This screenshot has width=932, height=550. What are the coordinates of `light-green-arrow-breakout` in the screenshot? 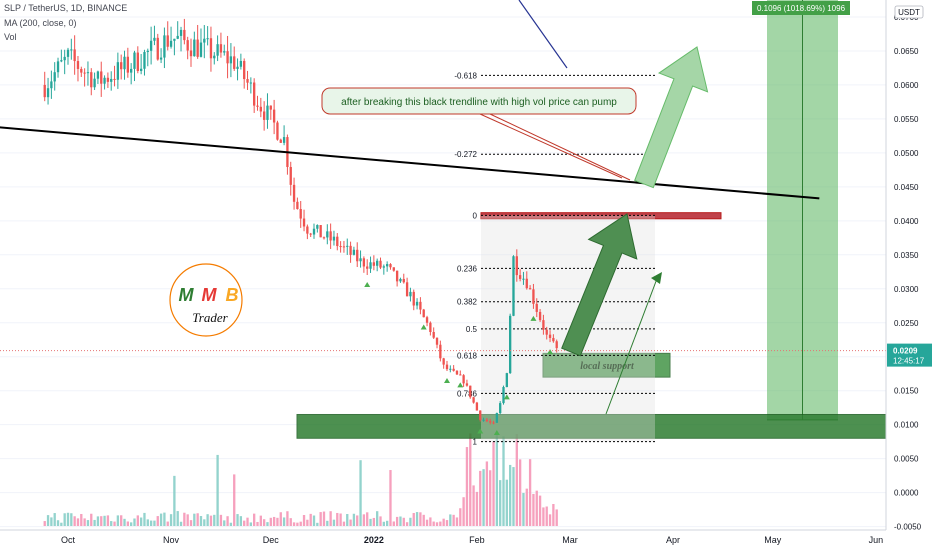 It's located at (671, 117).